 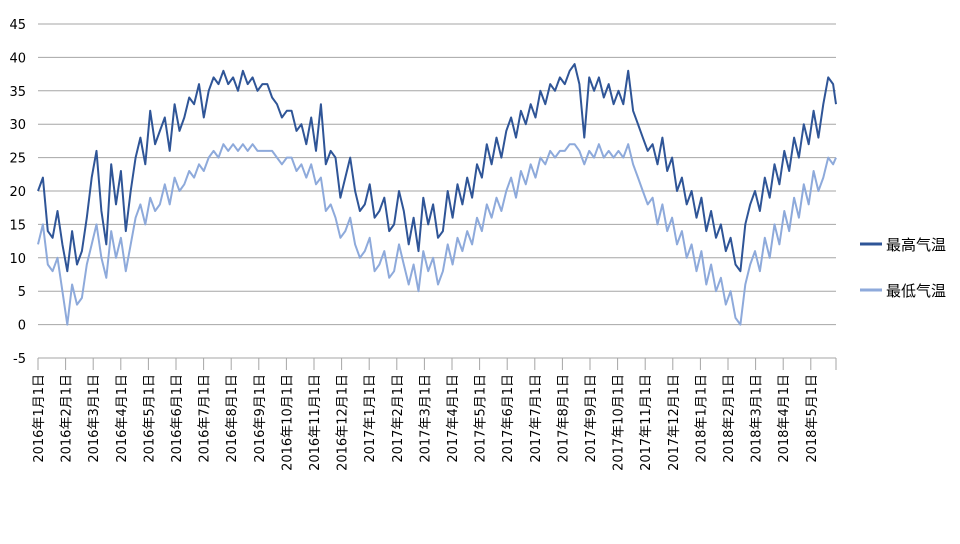 What do you see at coordinates (757, 418) in the screenshot?
I see `x-tick-label: 2018年3月1日` at bounding box center [757, 418].